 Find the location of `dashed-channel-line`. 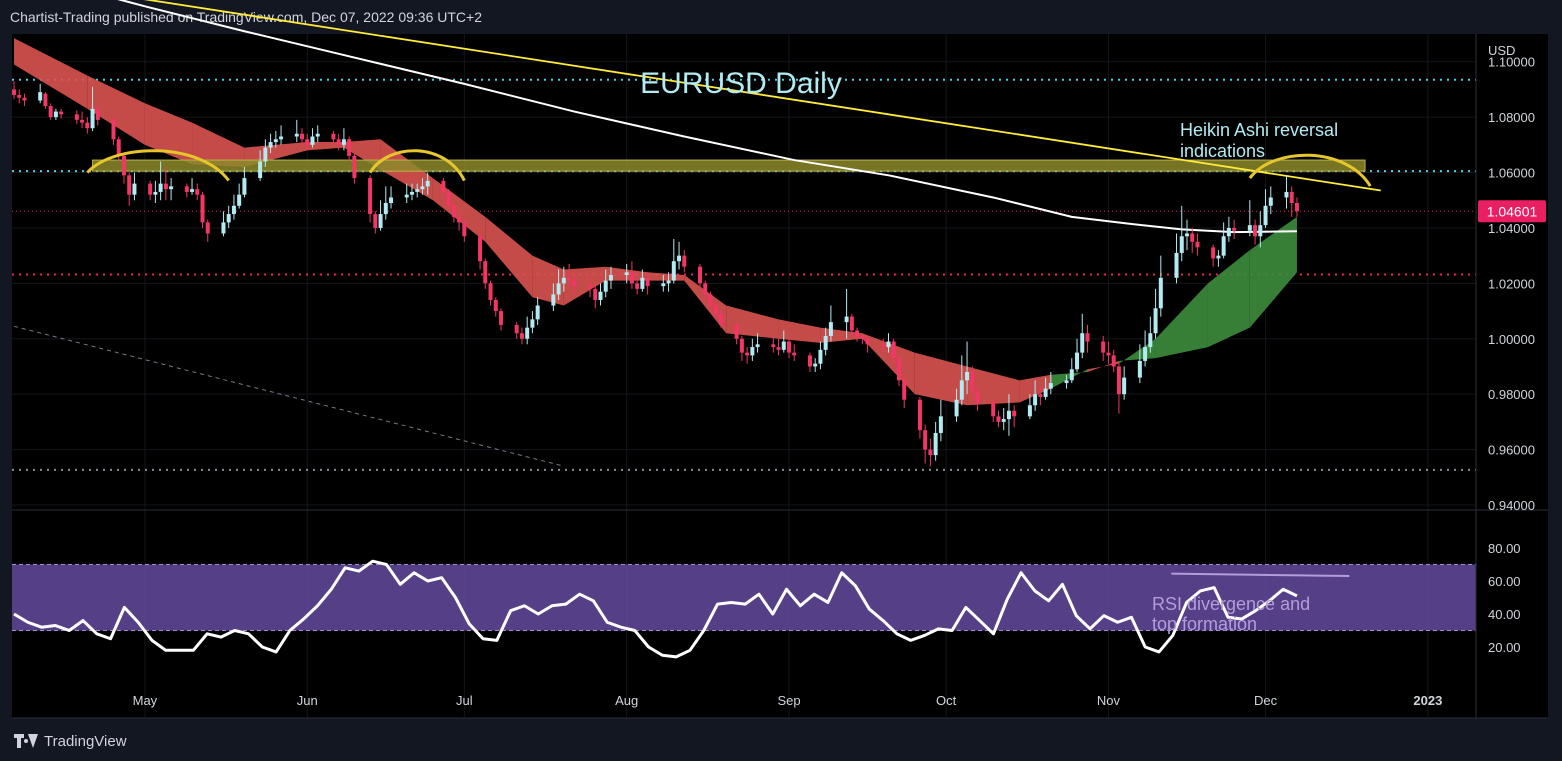

dashed-channel-line is located at coordinates (288, 396).